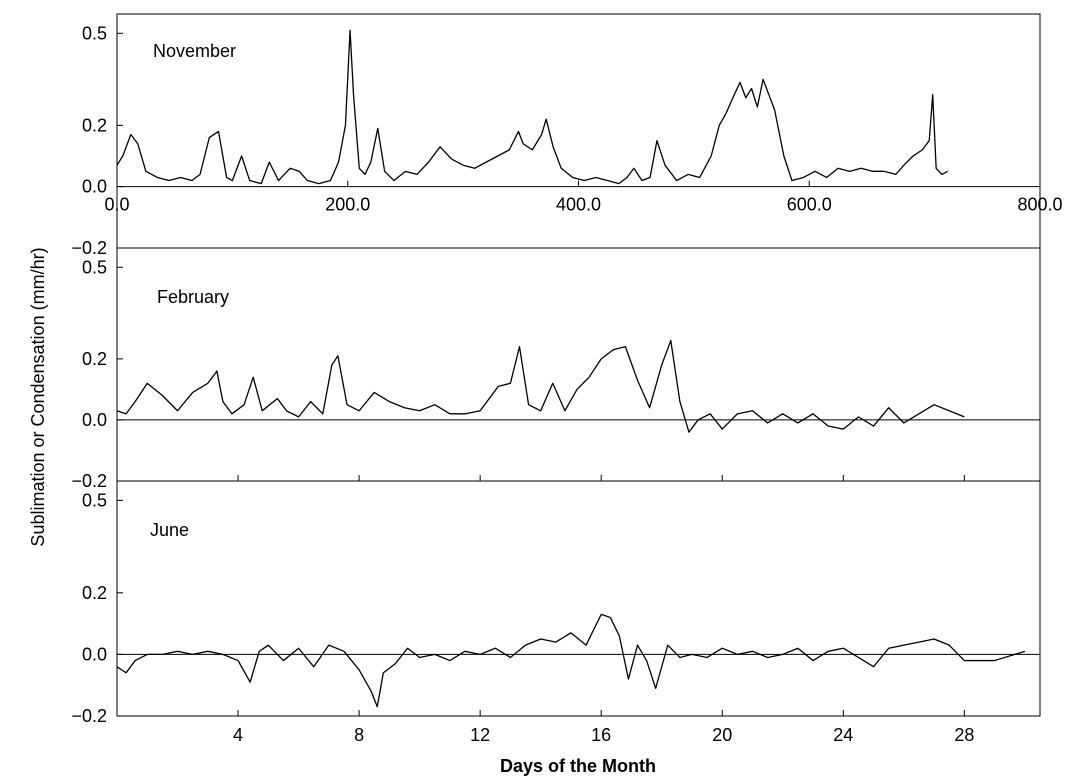 The width and height of the screenshot is (1066, 776). What do you see at coordinates (540, 386) in the screenshot?
I see `series-line-february` at bounding box center [540, 386].